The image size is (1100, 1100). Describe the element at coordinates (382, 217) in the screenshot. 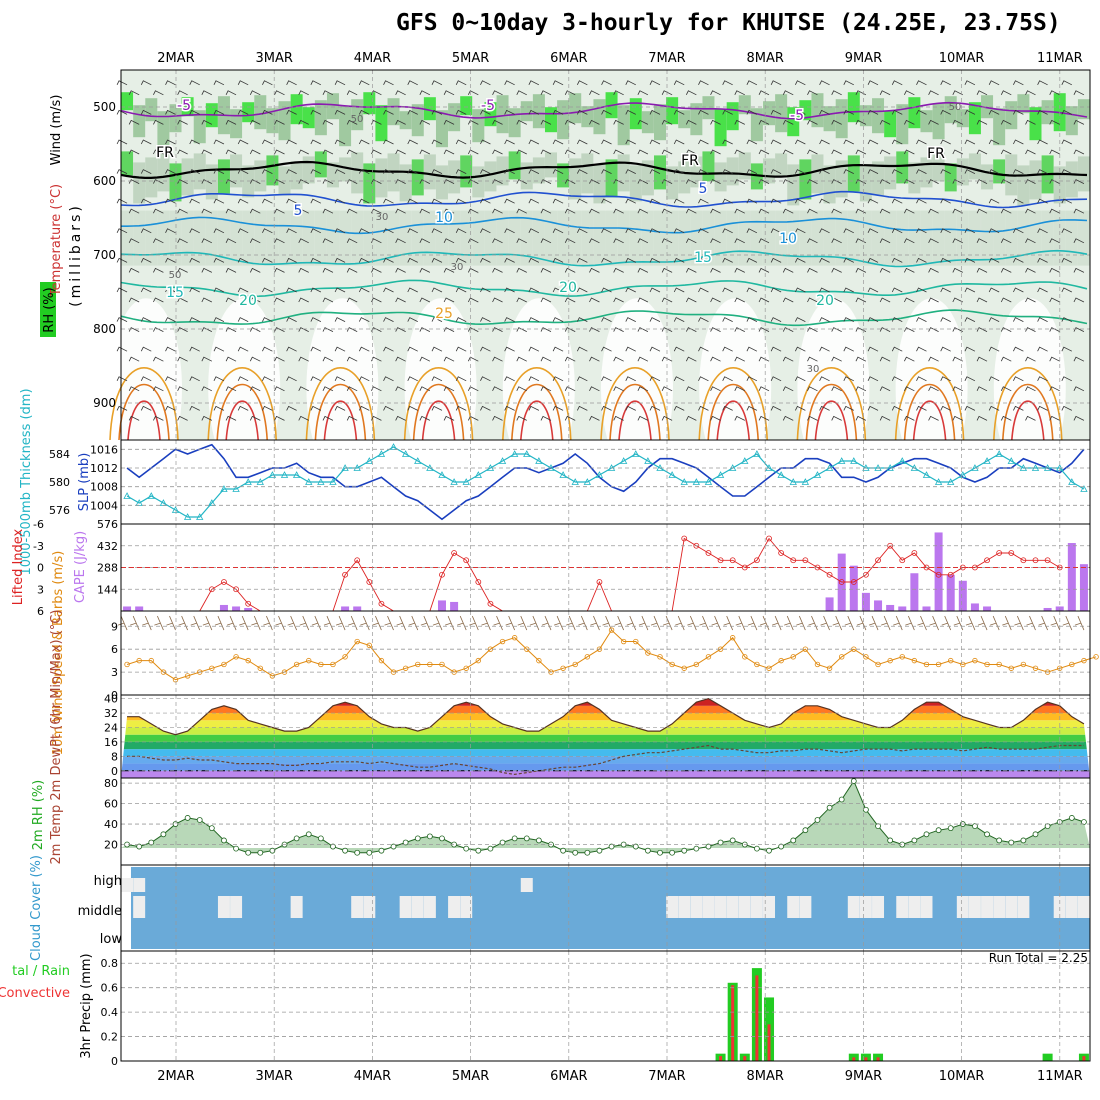

I see `rh-contour-label: 30` at that location.